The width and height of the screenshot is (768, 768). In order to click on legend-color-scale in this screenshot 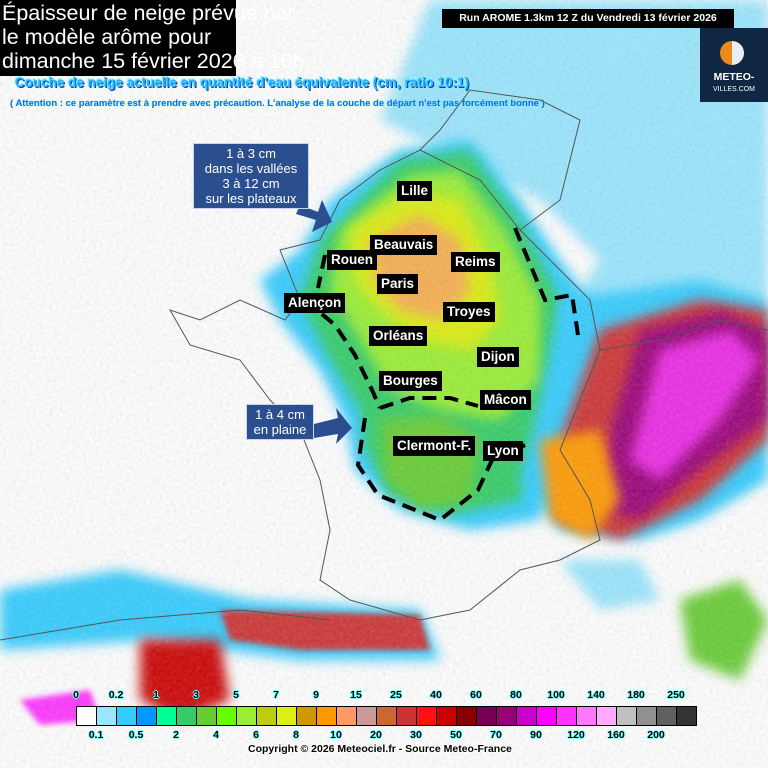, I will do `click(386, 716)`.